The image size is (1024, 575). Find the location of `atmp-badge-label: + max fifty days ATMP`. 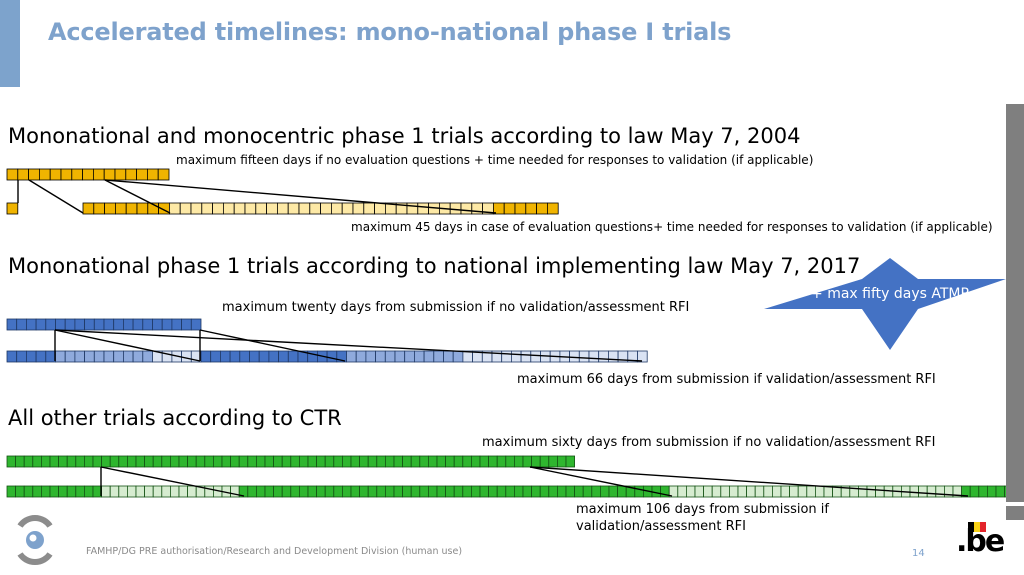

atmp-badge-label: + max fifty days ATMP is located at coordinates (890, 294).